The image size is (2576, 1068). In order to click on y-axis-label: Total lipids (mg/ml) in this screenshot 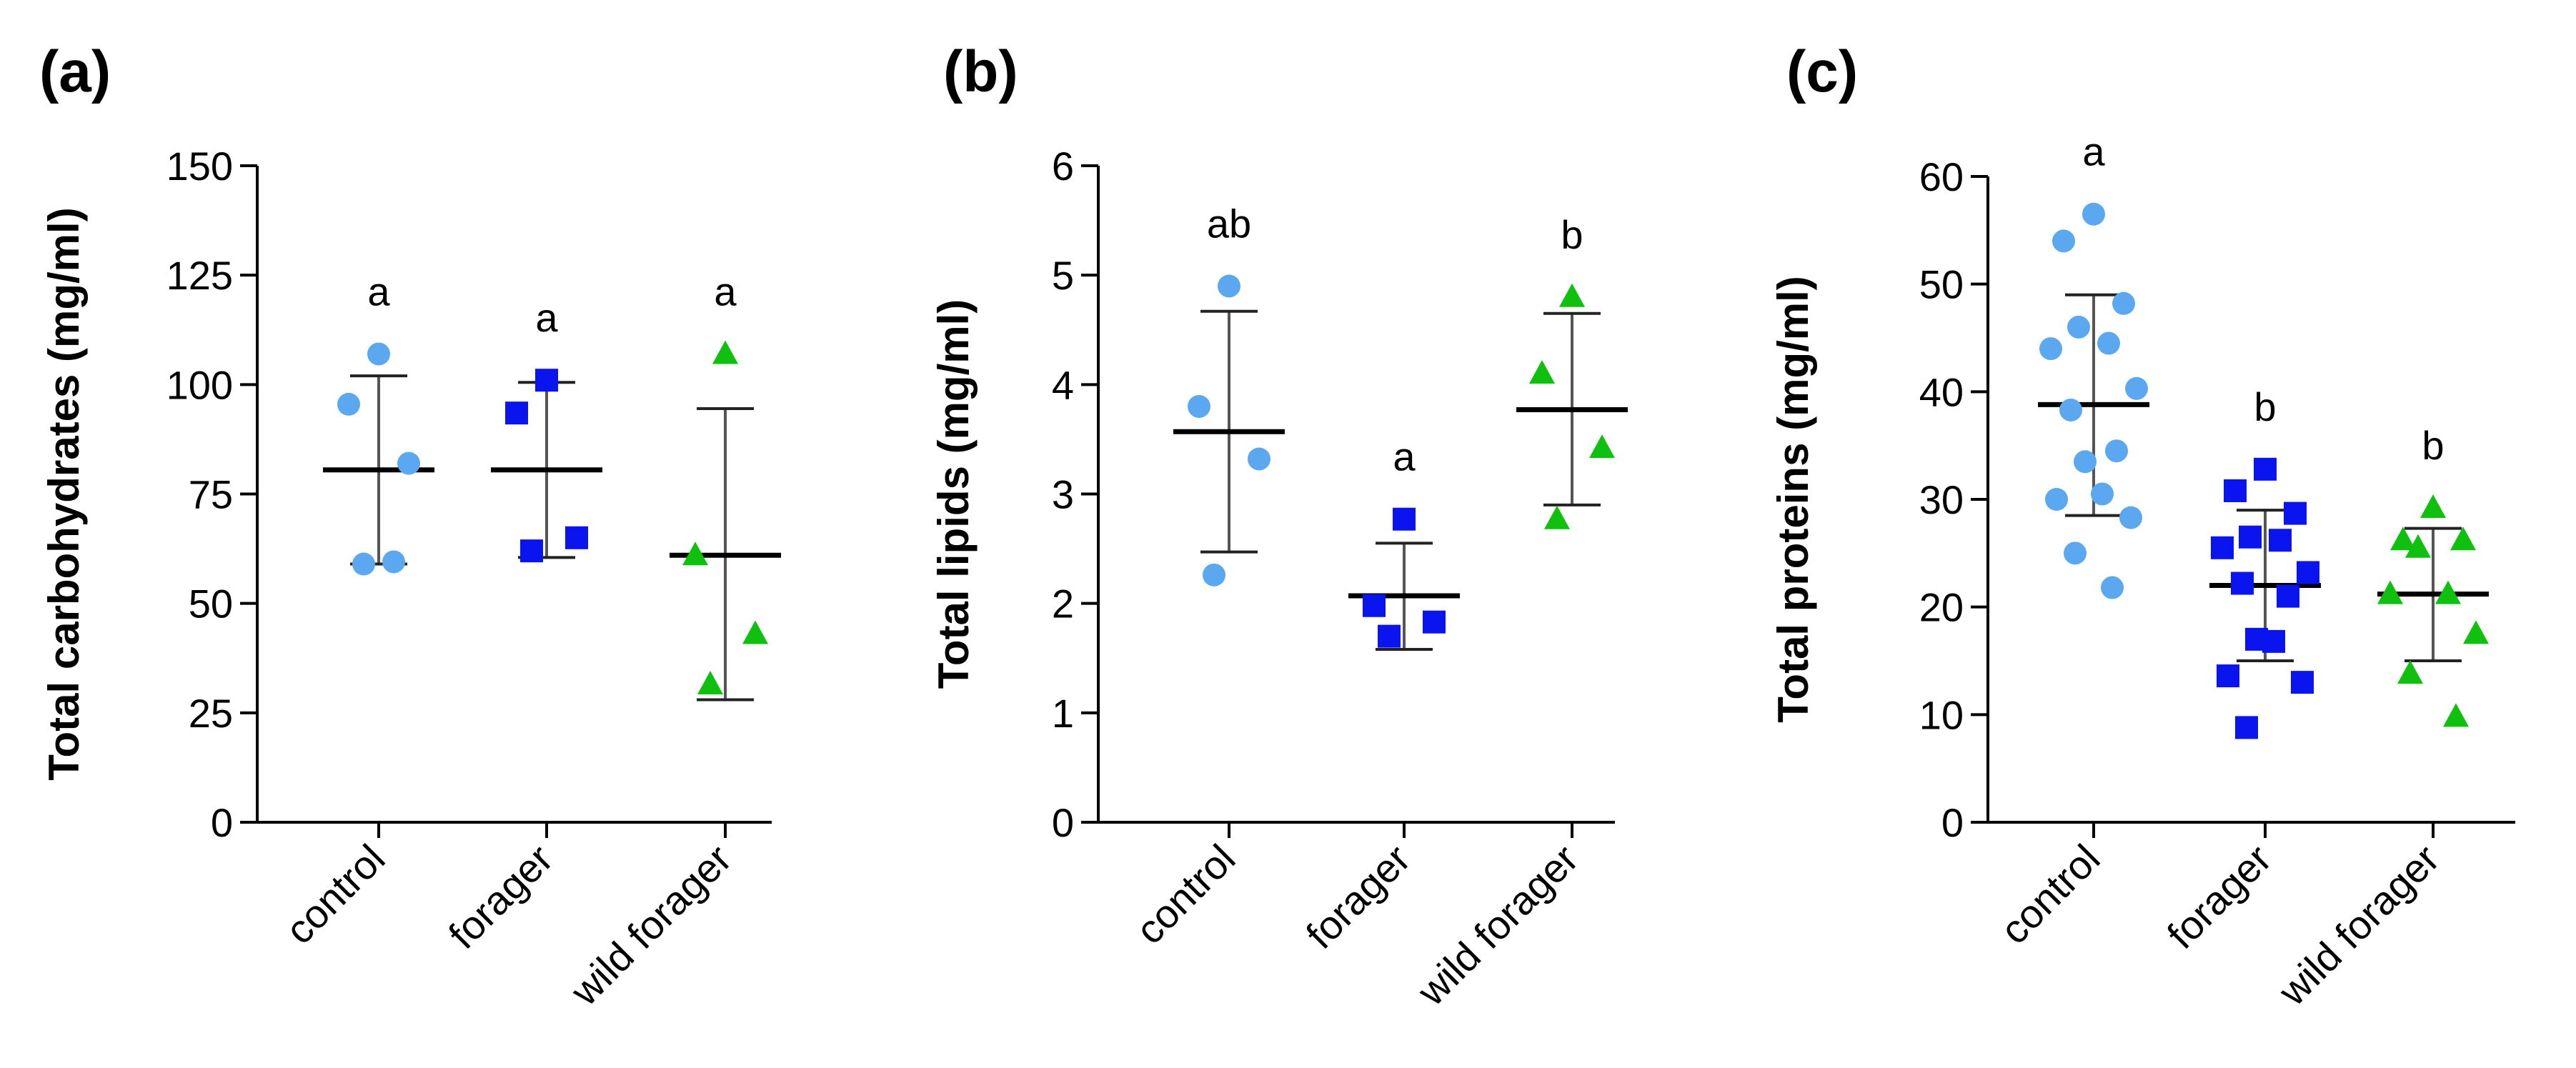, I will do `click(954, 494)`.